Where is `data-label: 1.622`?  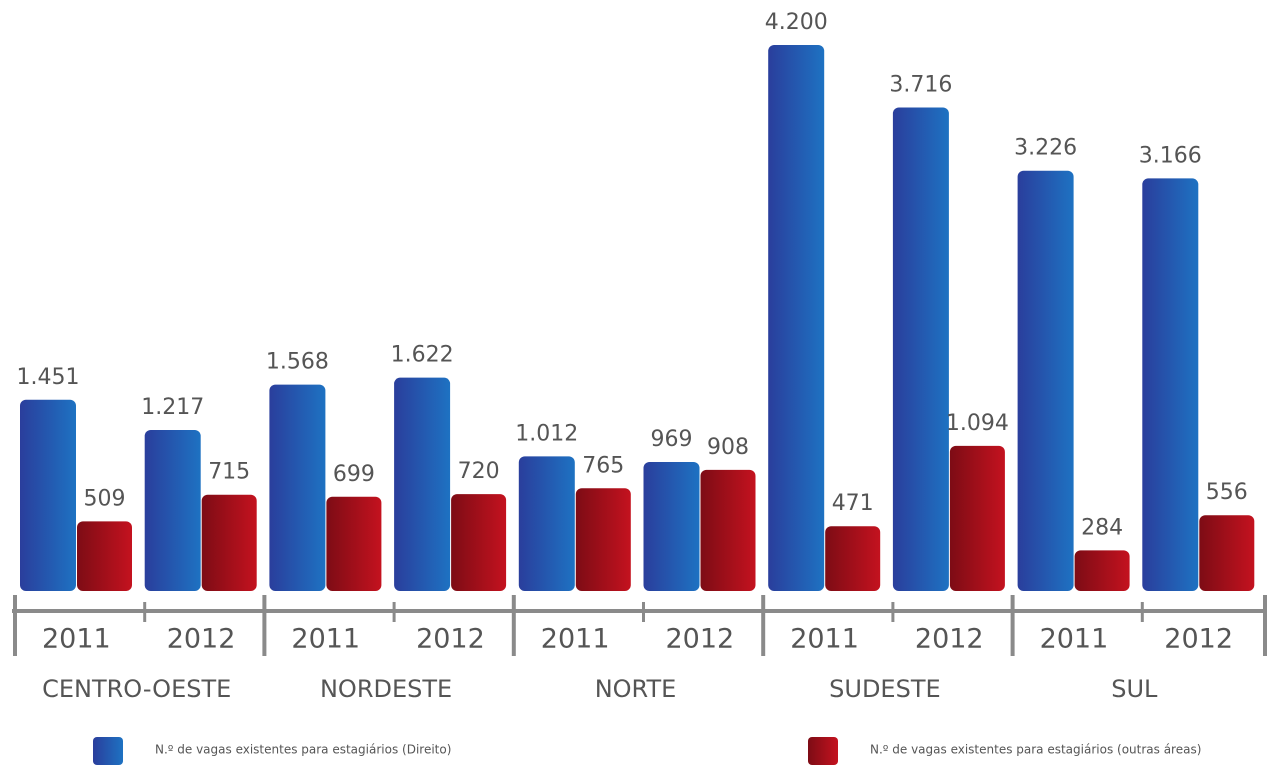
data-label: 1.622 is located at coordinates (422, 355).